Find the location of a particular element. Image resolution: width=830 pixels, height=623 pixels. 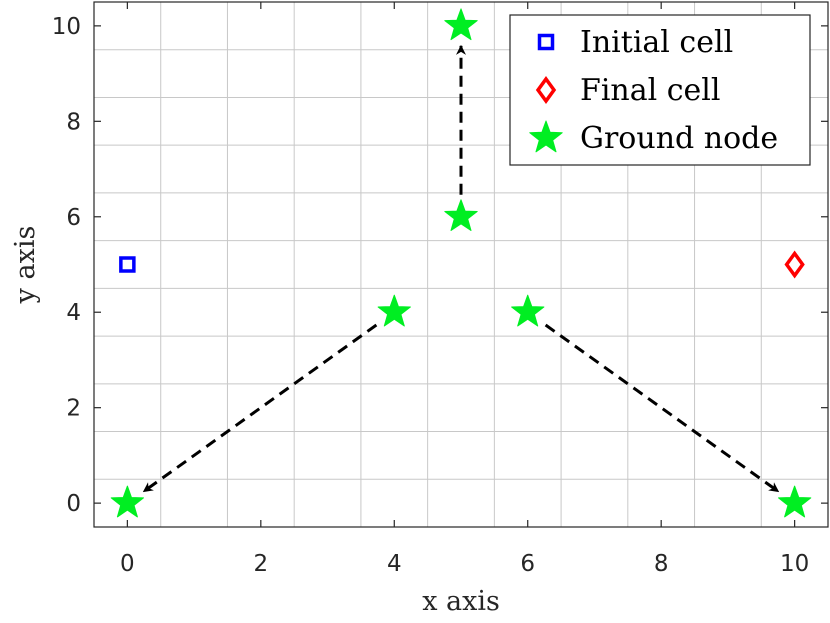

legend-marker-square is located at coordinates (546, 42).